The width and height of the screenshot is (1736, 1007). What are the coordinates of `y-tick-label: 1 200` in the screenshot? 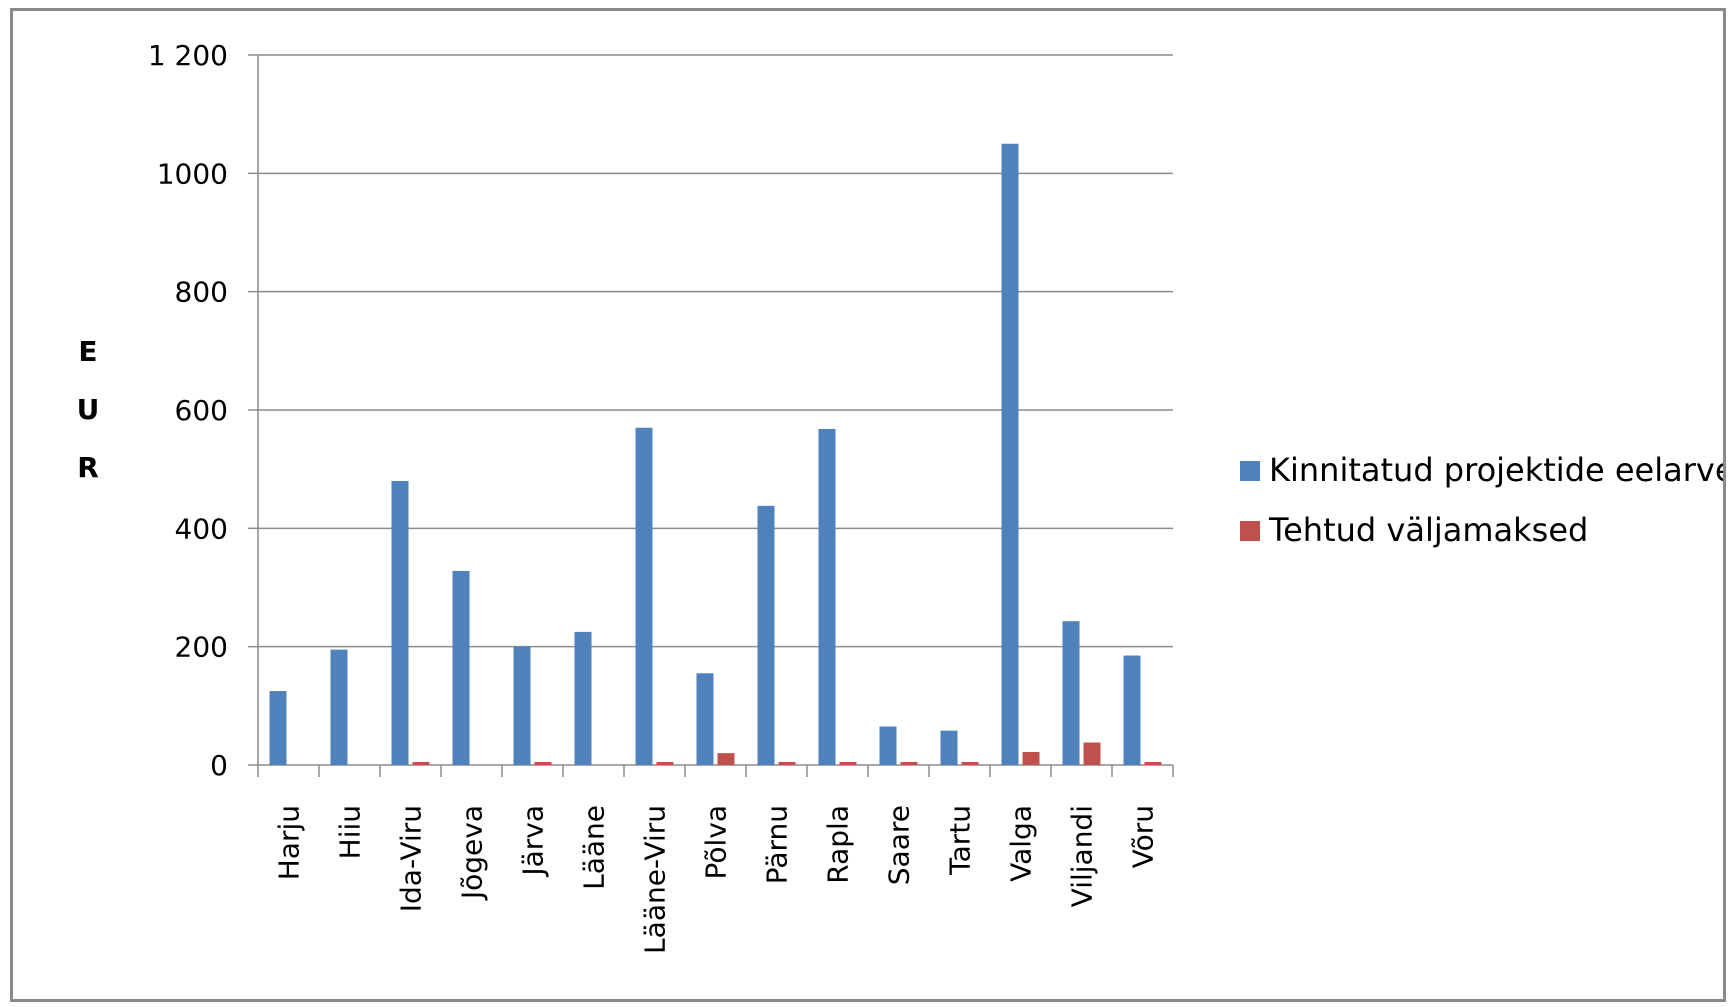 It's located at (188, 55).